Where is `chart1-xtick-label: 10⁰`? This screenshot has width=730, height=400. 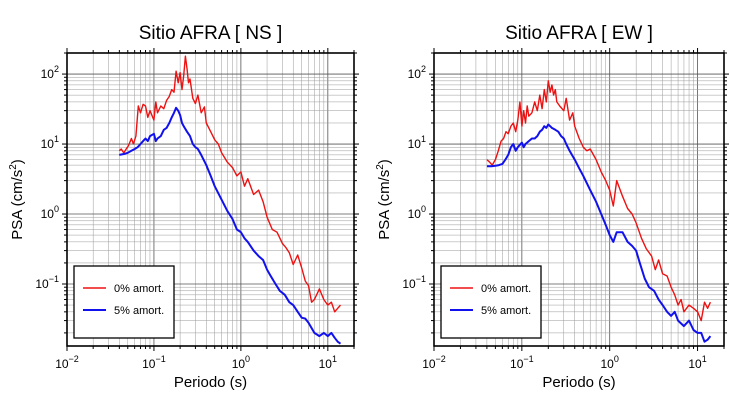 chart1-xtick-label: 10⁰ is located at coordinates (610, 362).